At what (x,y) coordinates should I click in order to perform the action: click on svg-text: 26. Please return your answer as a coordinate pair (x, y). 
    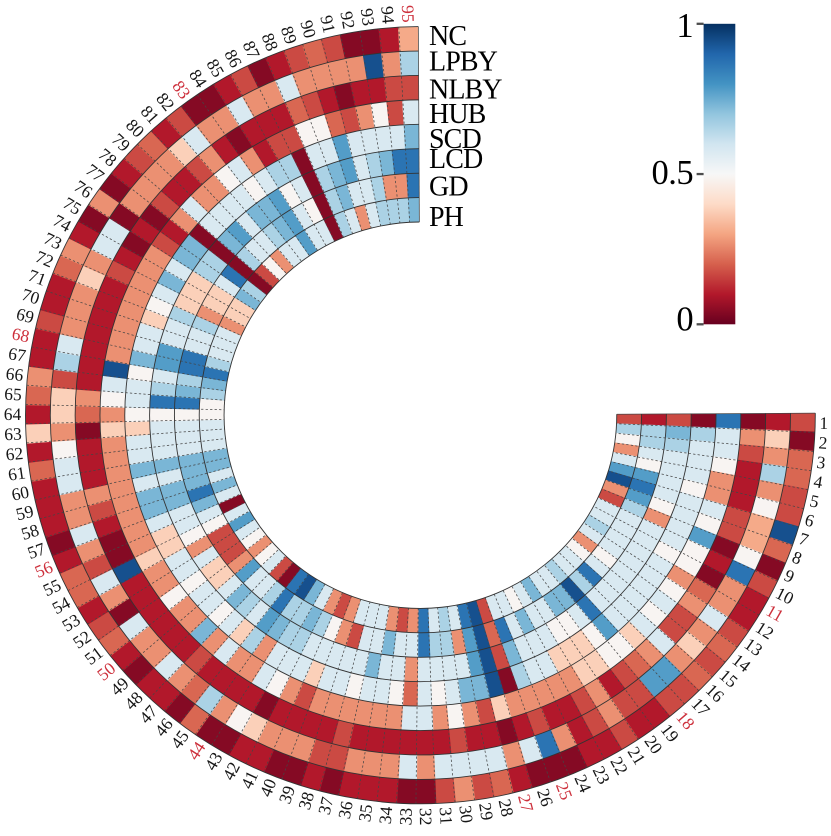
    Looking at the image, I should click on (545, 797).